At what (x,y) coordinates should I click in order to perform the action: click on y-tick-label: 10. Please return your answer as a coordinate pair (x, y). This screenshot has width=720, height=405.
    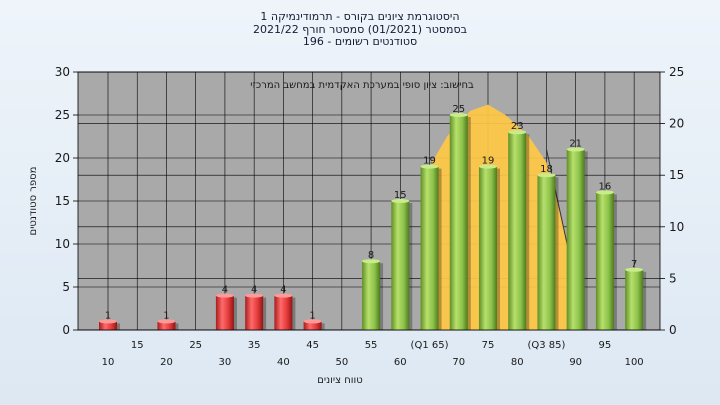
    Looking at the image, I should click on (62, 244).